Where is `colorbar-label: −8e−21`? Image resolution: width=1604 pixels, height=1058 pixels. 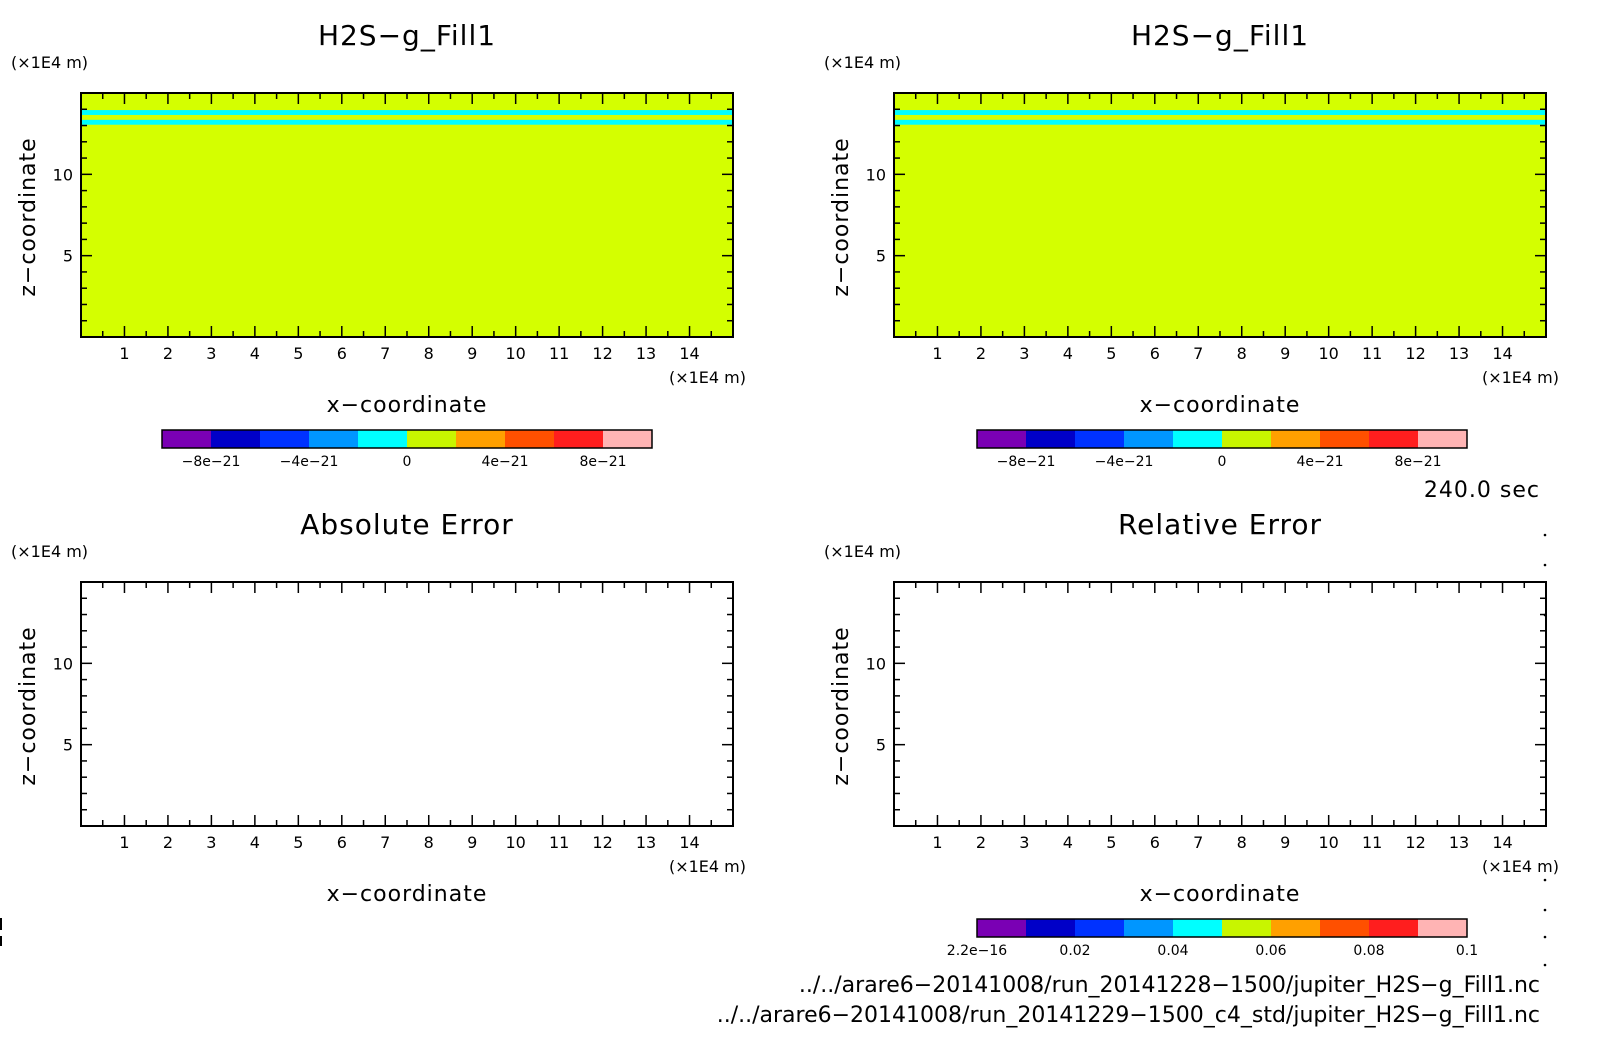 colorbar-label: −8e−21 is located at coordinates (1026, 462).